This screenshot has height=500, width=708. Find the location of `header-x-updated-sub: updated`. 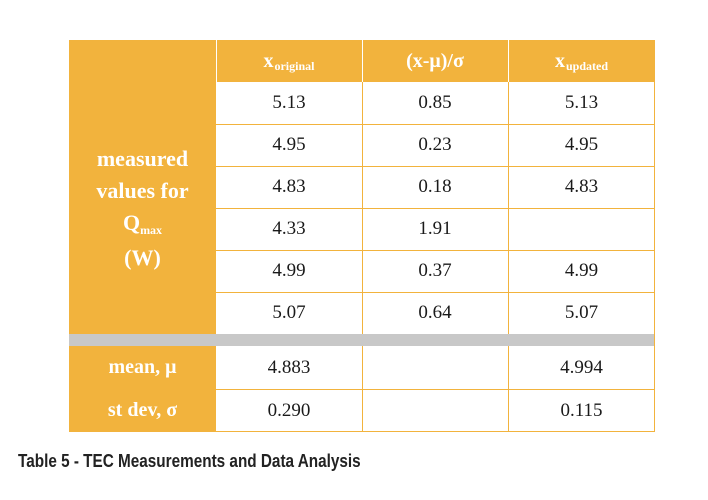

header-x-updated-sub: updated is located at coordinates (587, 65).